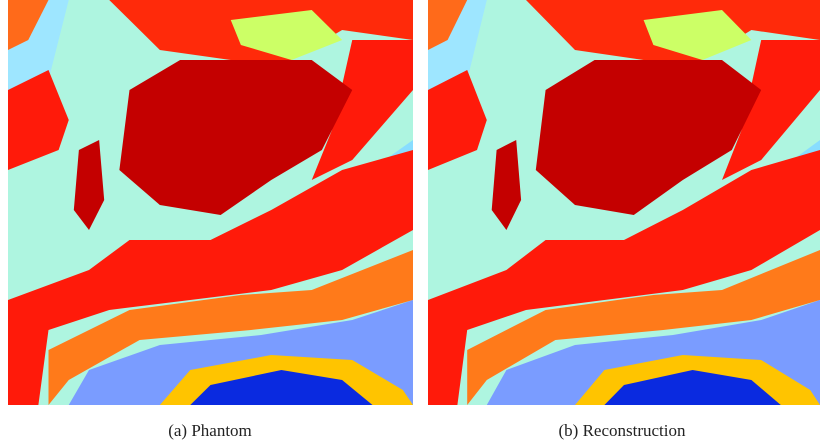  What do you see at coordinates (210, 430) in the screenshot?
I see `caption: (a) Phantom` at bounding box center [210, 430].